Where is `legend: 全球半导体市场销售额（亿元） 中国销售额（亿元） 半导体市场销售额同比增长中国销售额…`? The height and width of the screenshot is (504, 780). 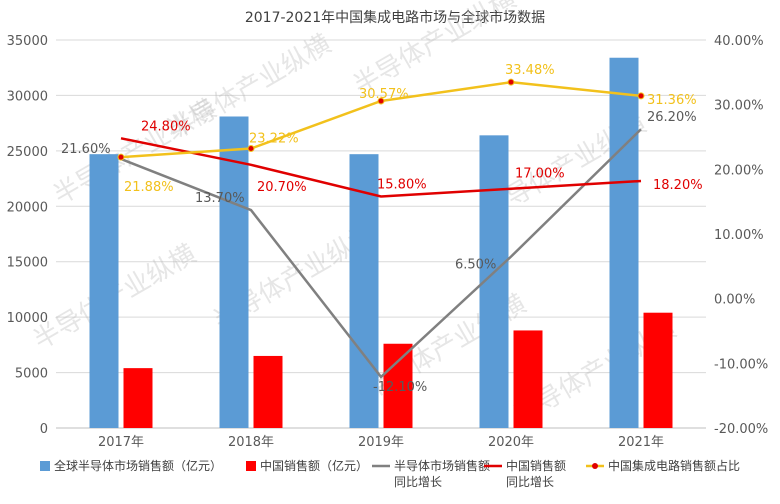
legend: 全球半导体市场销售额（亿元） 中国销售额（亿元） 半导体市场销售额同比增长中国销售额… is located at coordinates (390, 473).